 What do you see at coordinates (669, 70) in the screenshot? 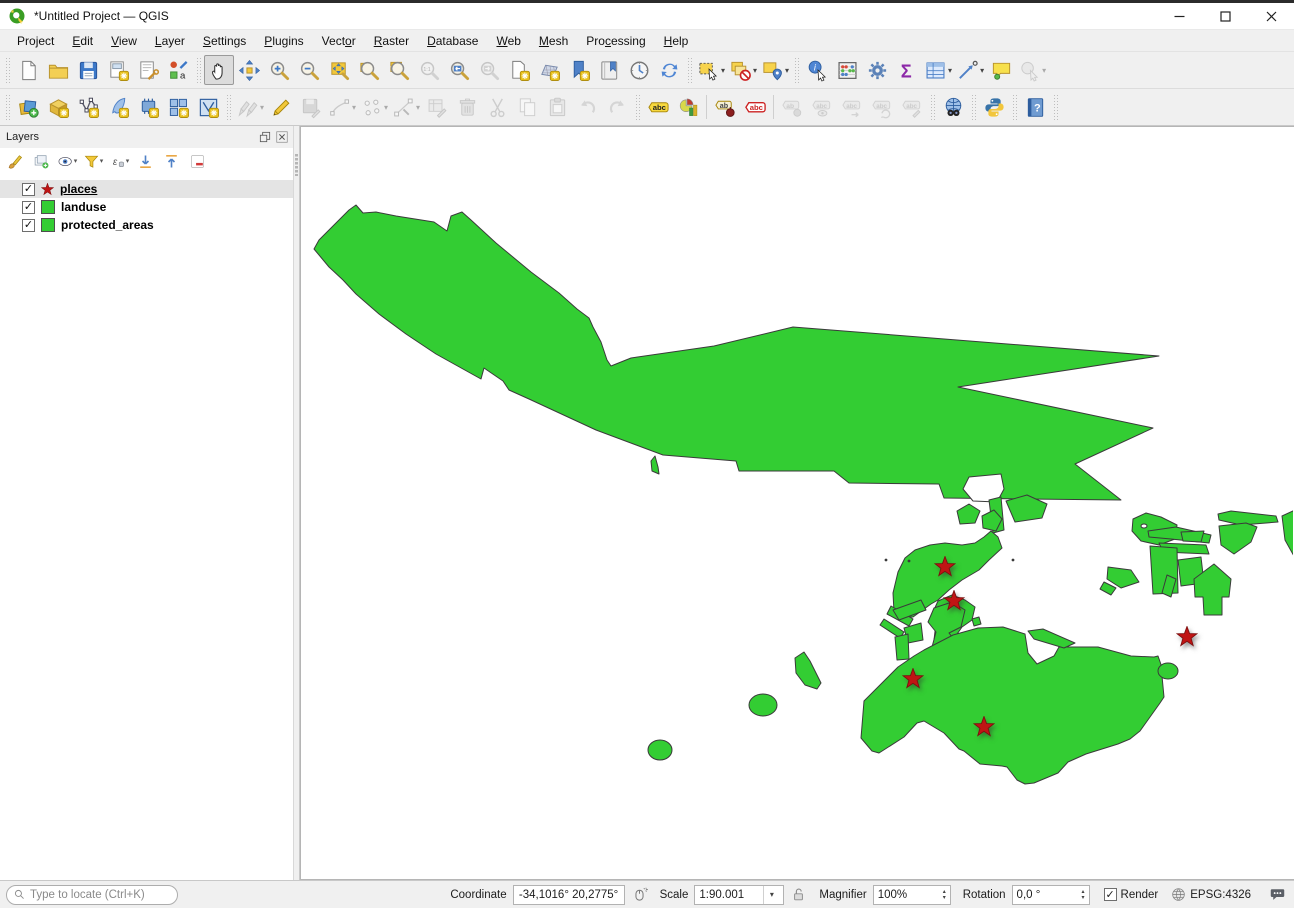
I see `refresh-map-button` at bounding box center [669, 70].